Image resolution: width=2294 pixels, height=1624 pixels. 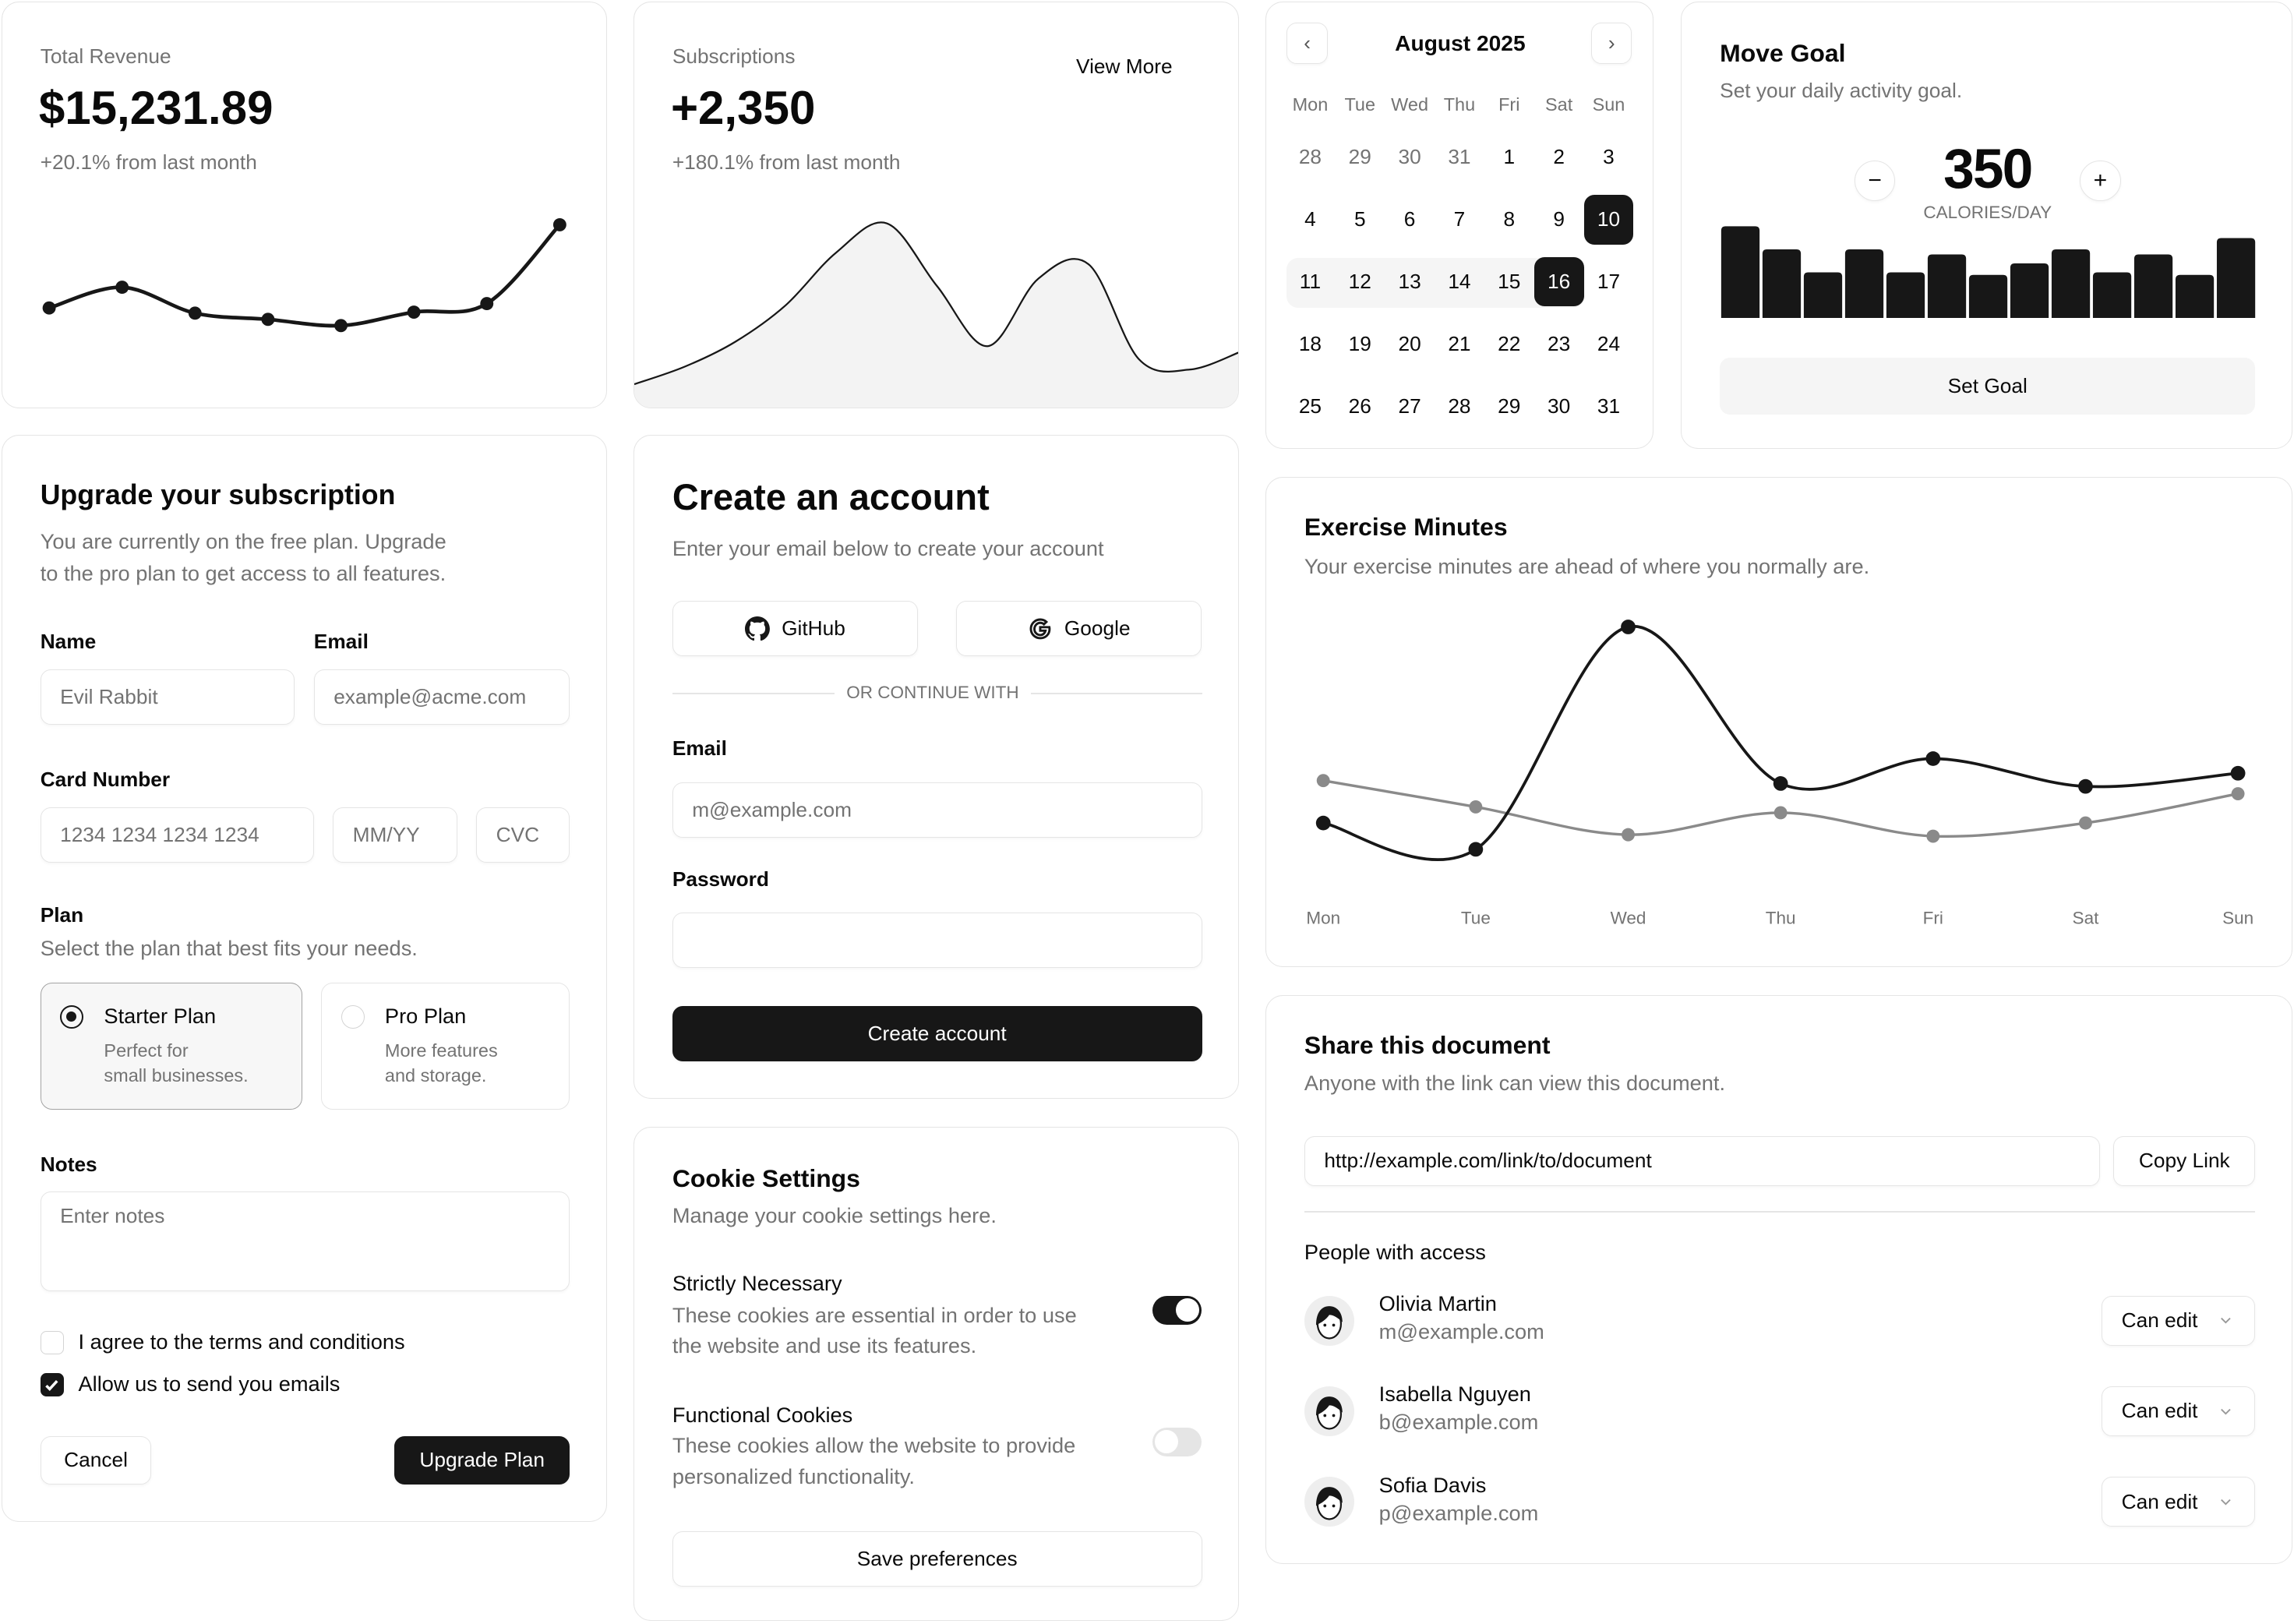 I want to click on password-label: Password, so click(x=720, y=879).